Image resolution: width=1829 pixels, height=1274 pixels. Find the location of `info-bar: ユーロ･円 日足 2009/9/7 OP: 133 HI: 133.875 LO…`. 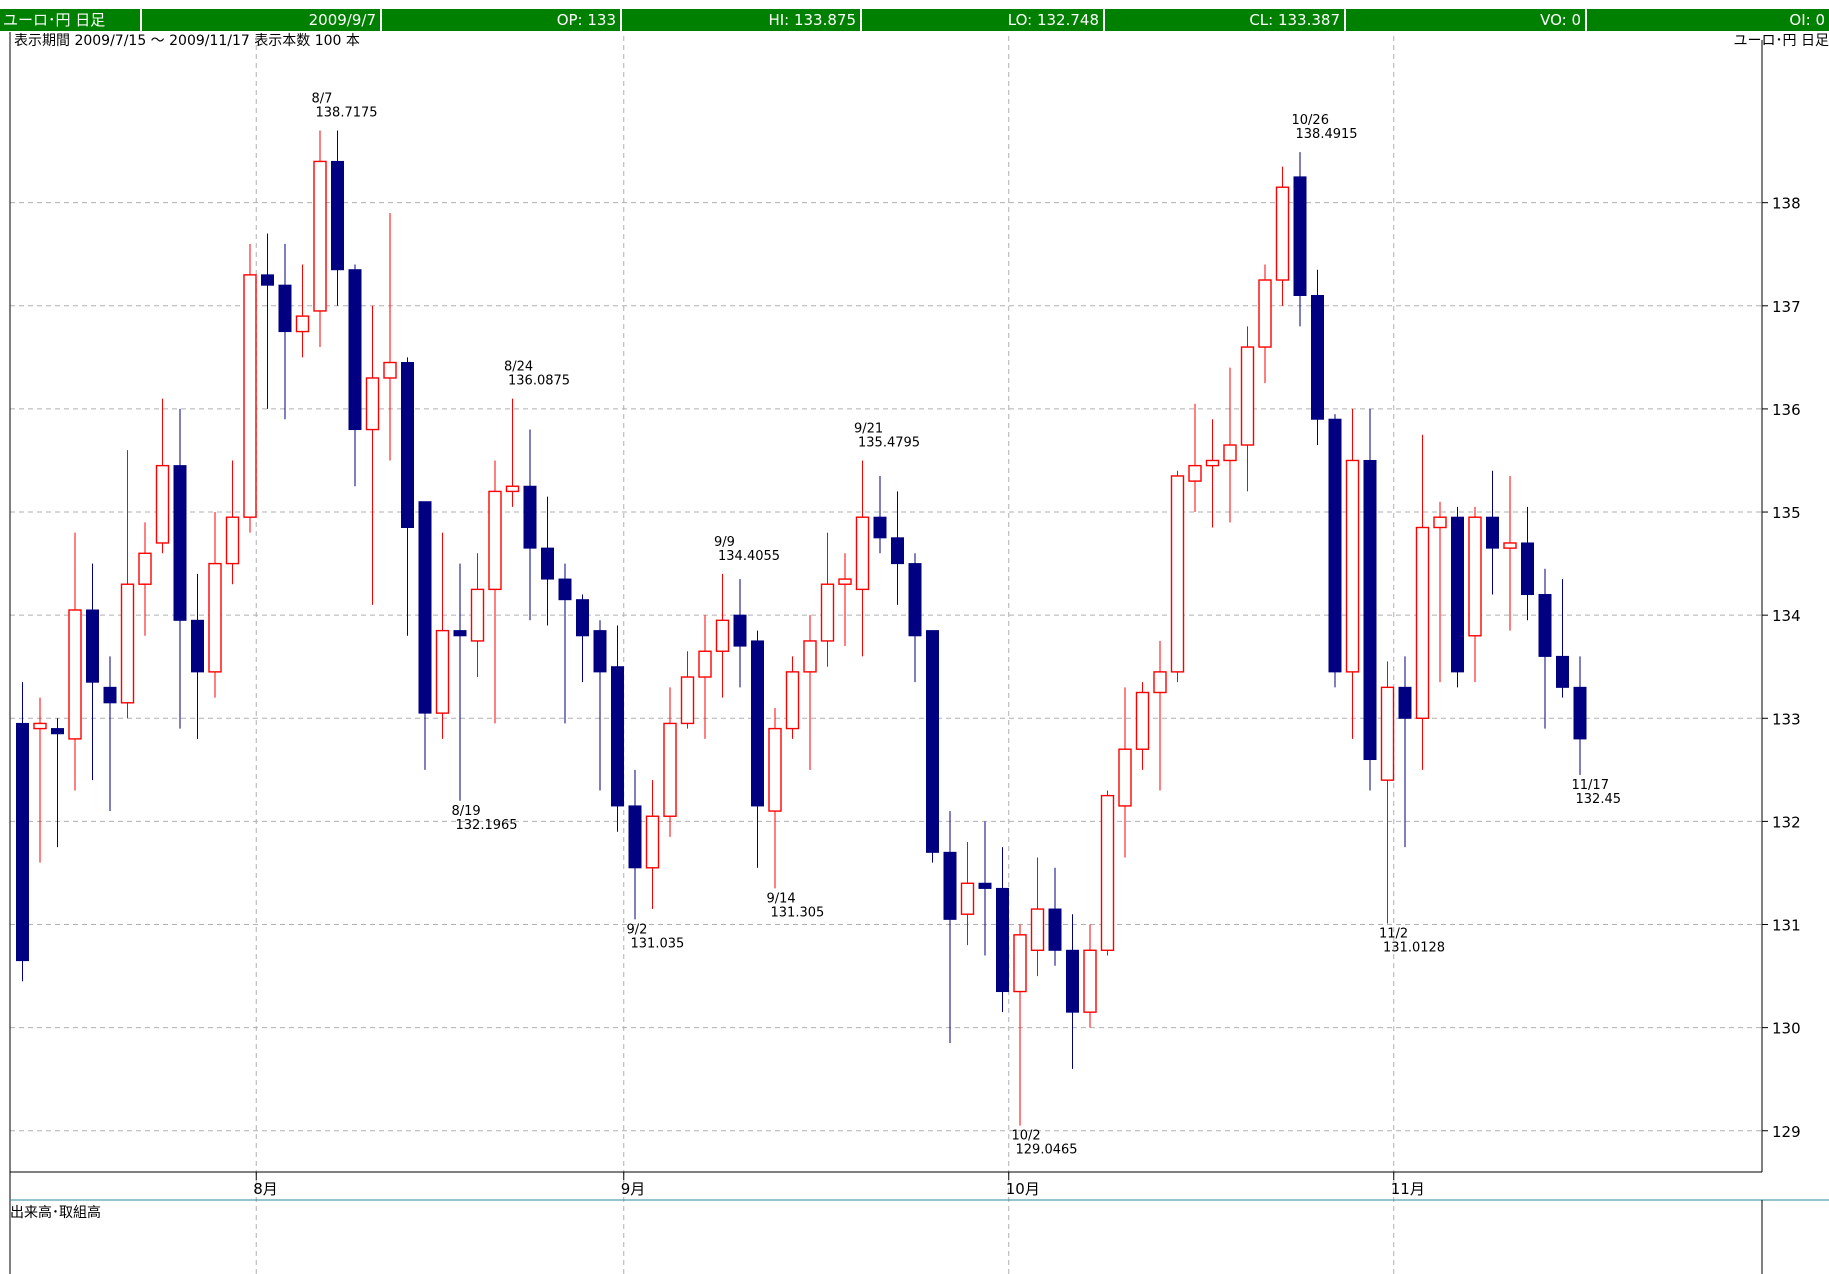

info-bar: ユーロ･円 日足 2009/9/7 OP: 133 HI: 133.875 LO… is located at coordinates (914, 20).